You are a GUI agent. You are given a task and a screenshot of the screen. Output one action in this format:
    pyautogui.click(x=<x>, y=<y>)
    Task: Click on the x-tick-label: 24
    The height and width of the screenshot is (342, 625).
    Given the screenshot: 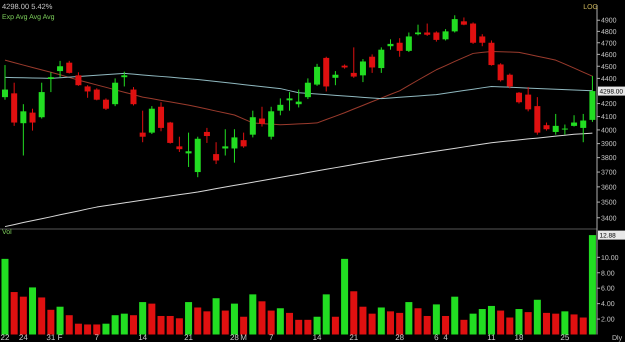 What is the action you would take?
    pyautogui.click(x=23, y=337)
    